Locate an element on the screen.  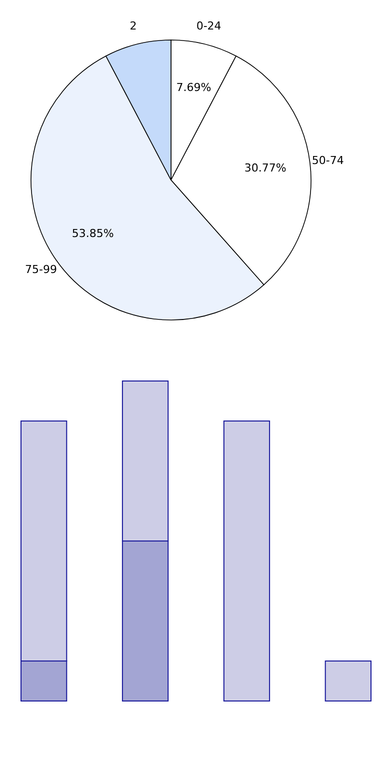
slice-label: 2 is located at coordinates (133, 26).